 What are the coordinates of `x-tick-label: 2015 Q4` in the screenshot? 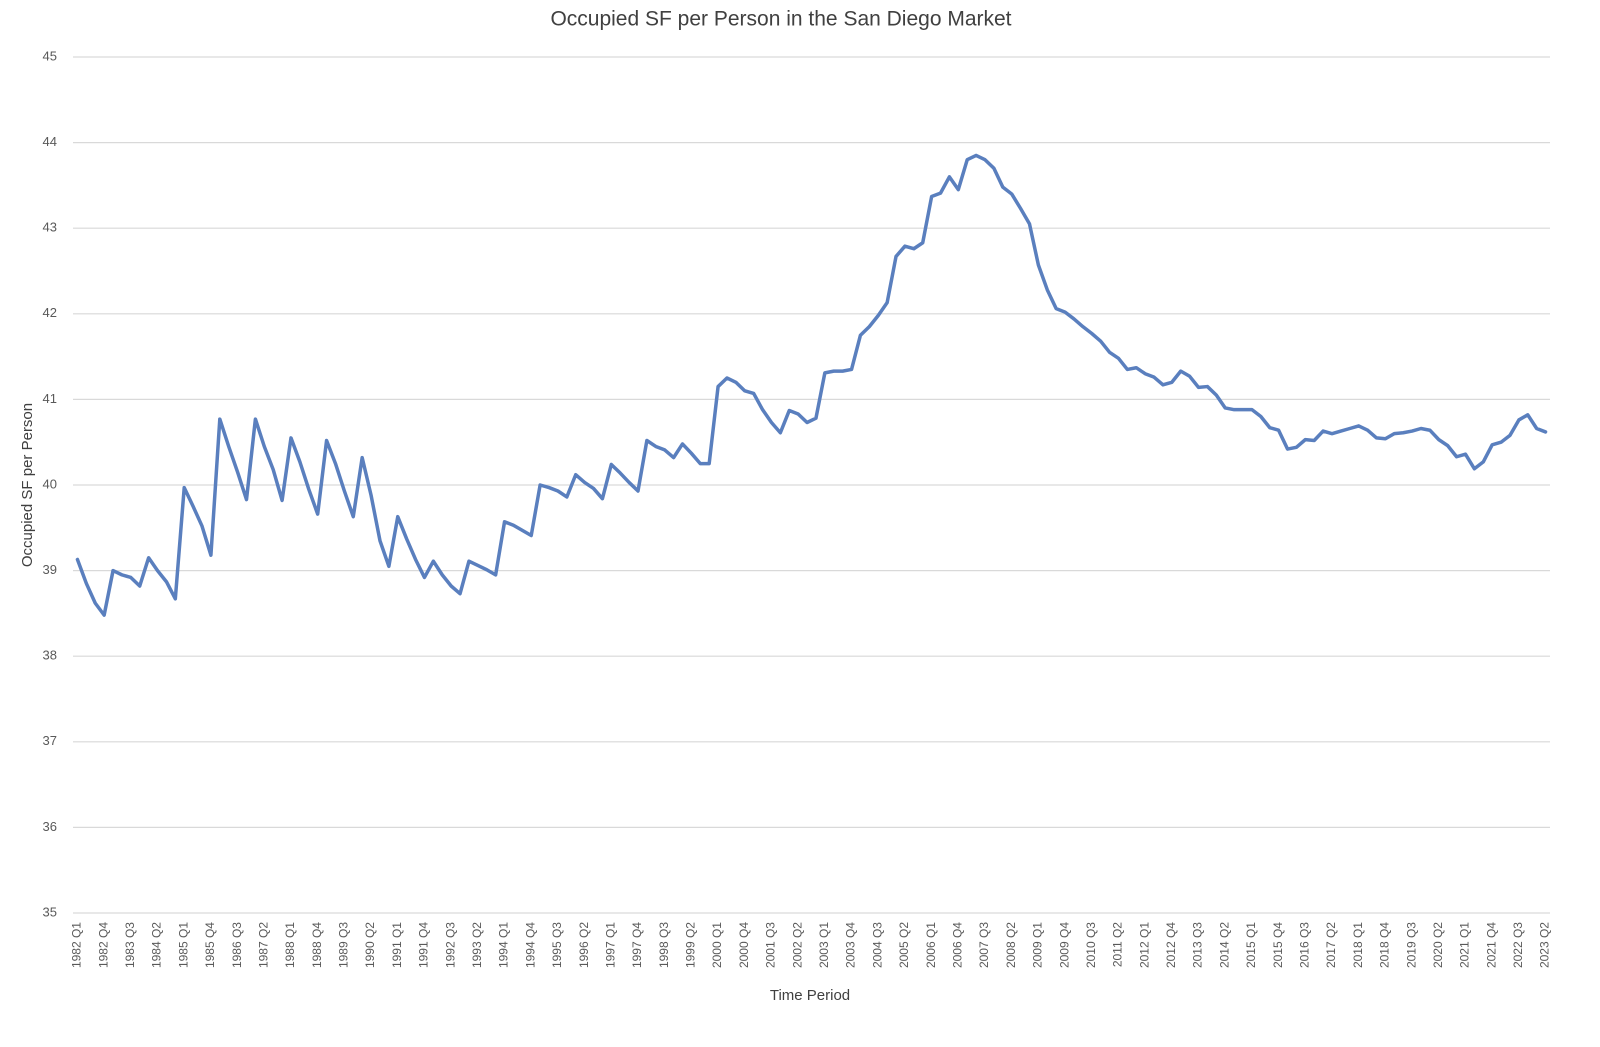 It's located at (1278, 945).